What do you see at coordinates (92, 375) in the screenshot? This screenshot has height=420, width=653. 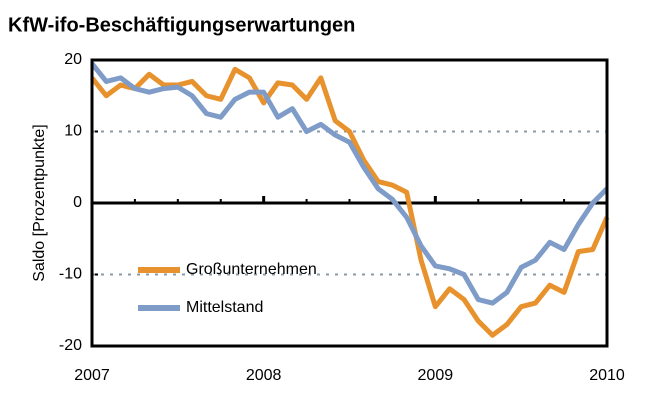 I see `x-tick-label: 2007` at bounding box center [92, 375].